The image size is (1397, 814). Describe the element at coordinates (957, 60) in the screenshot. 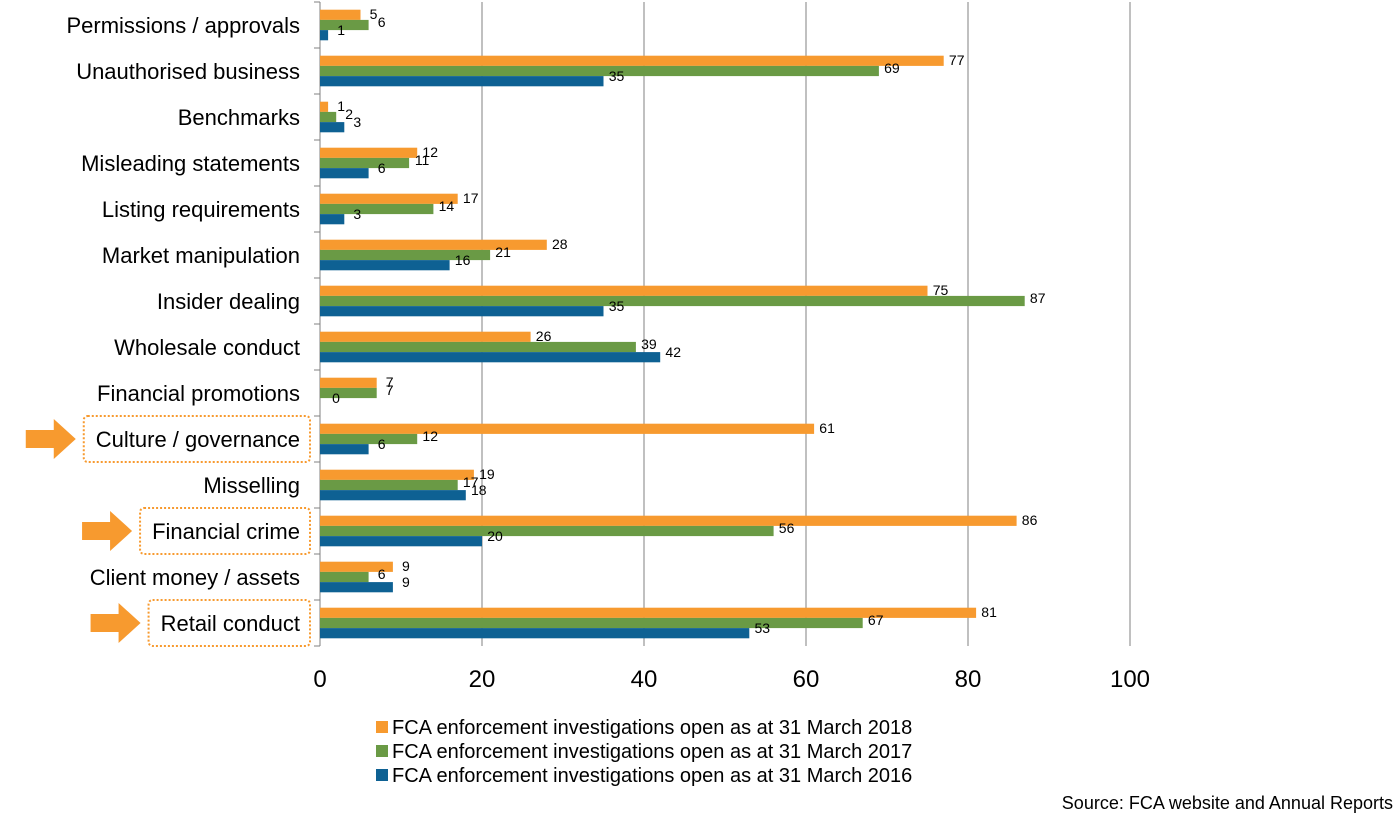

I see `data-label: 77` at that location.